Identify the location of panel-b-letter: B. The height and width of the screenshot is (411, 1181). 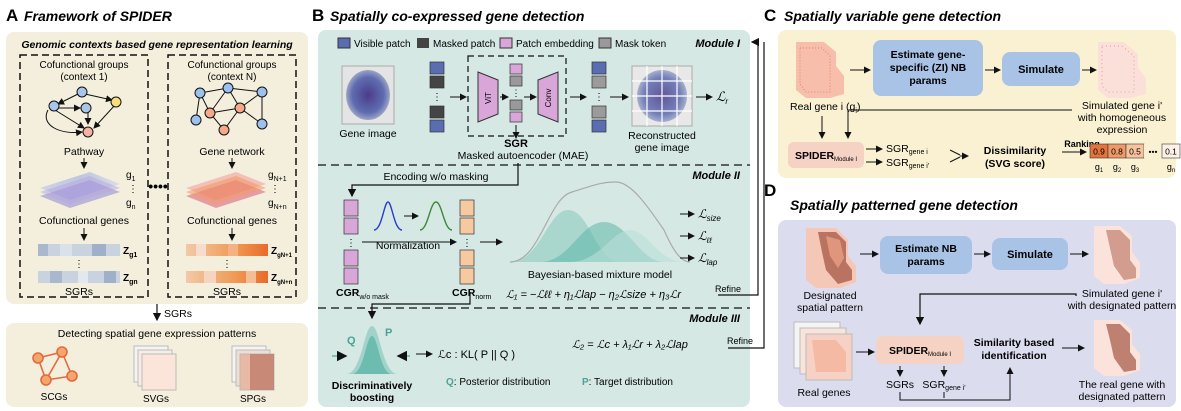
(318, 15).